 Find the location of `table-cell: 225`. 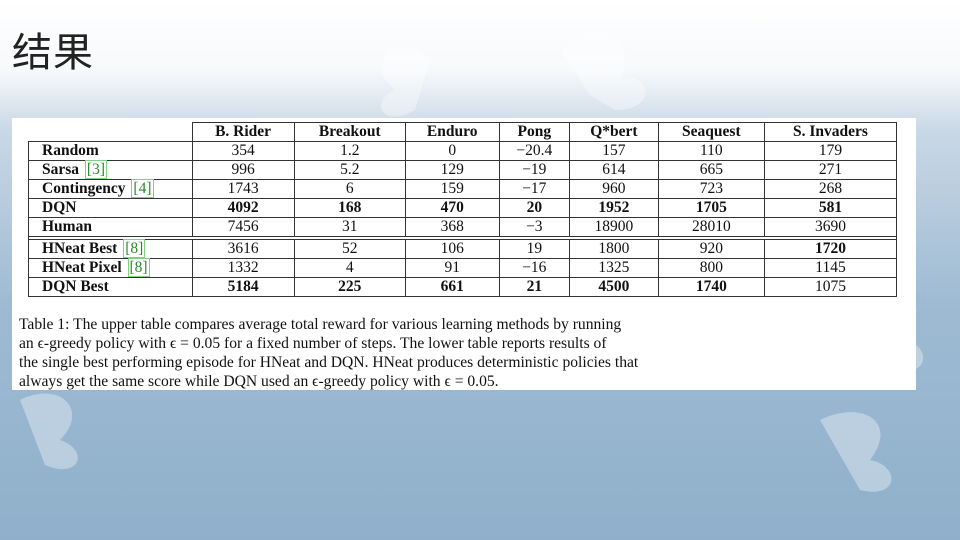

table-cell: 225 is located at coordinates (349, 287).